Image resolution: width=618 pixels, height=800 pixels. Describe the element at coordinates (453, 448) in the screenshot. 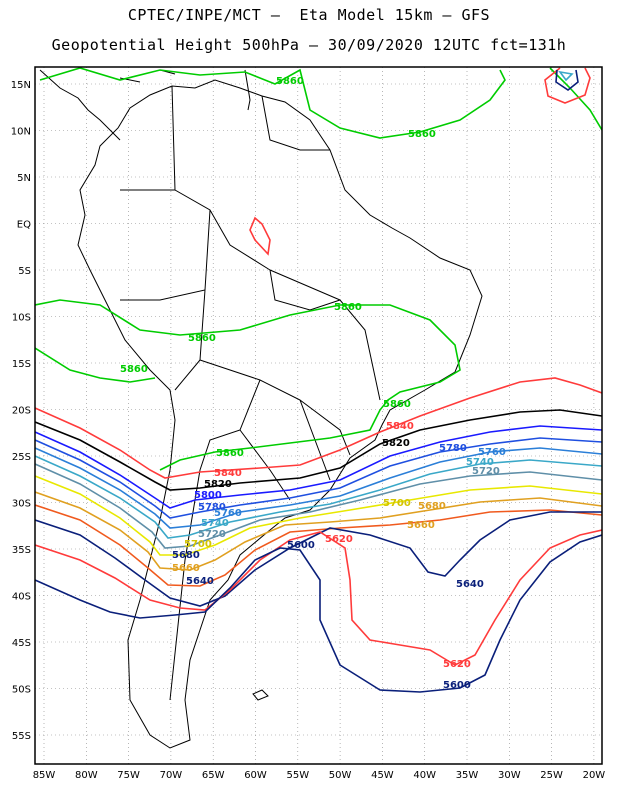

I see `label-5780-a: 5780` at that location.